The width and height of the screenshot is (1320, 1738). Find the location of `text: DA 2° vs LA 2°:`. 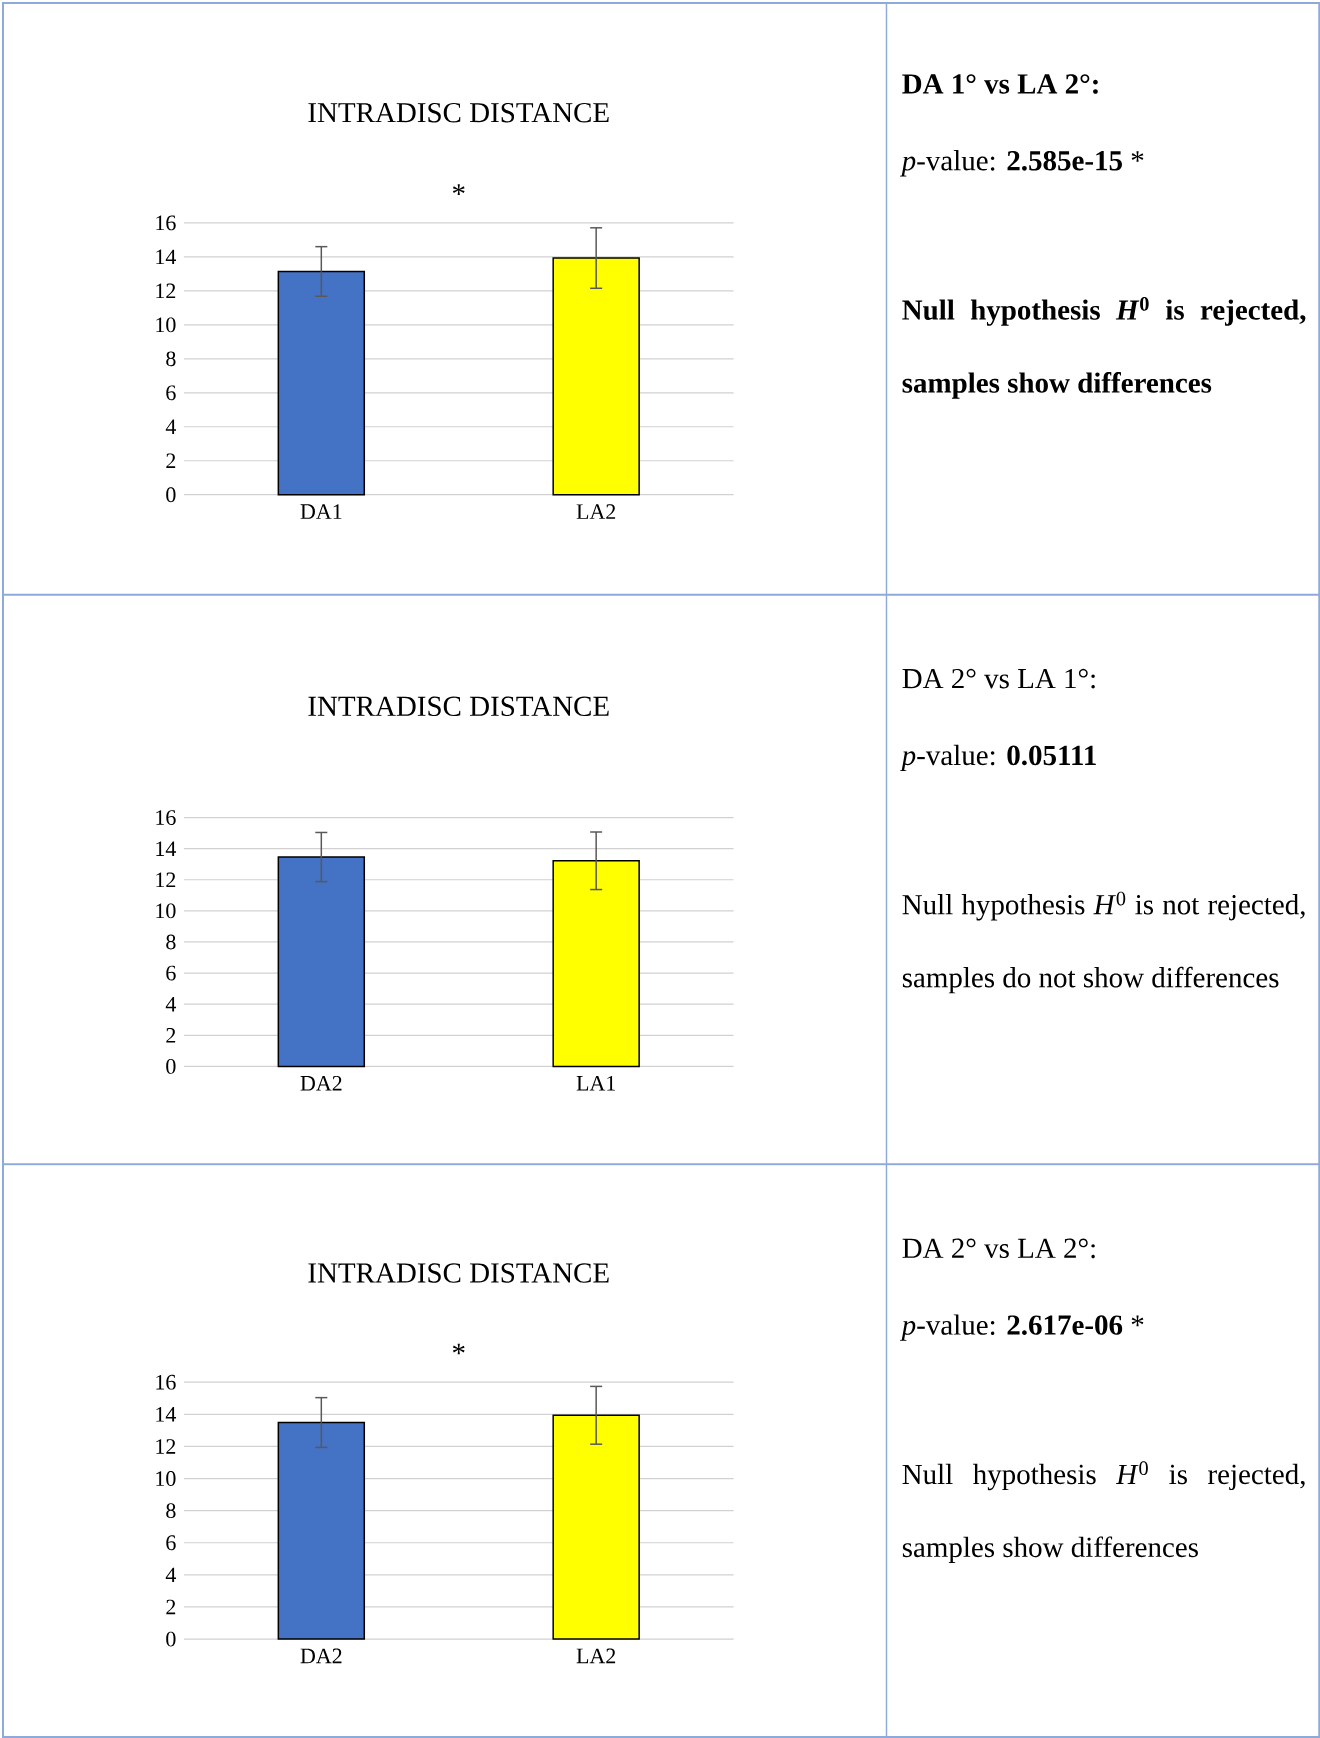

text: DA 2° vs LA 2°: is located at coordinates (998, 1248).